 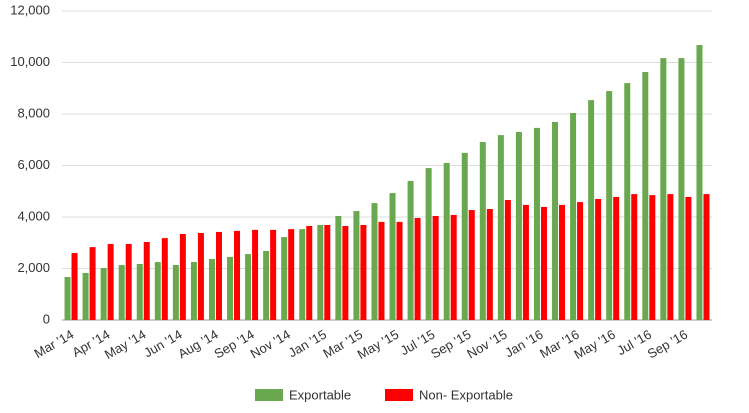 What do you see at coordinates (33, 112) in the screenshot?
I see `y-tick-label: 8,000` at bounding box center [33, 112].